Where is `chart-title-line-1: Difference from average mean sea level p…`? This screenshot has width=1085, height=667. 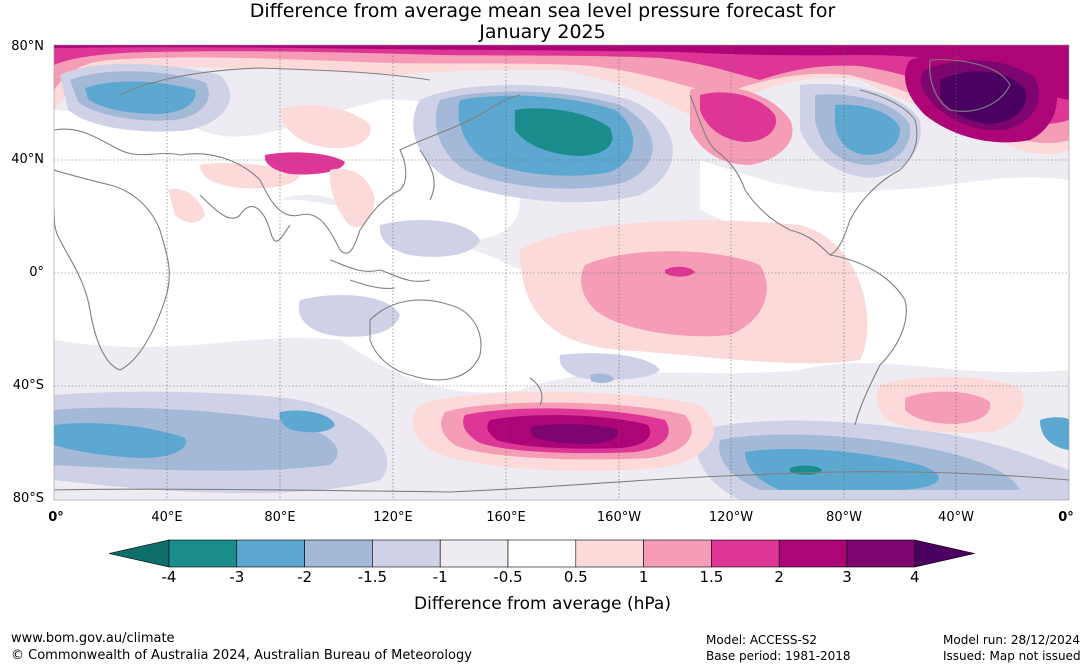
chart-title-line-1: Difference from average mean sea level p… is located at coordinates (542, 11).